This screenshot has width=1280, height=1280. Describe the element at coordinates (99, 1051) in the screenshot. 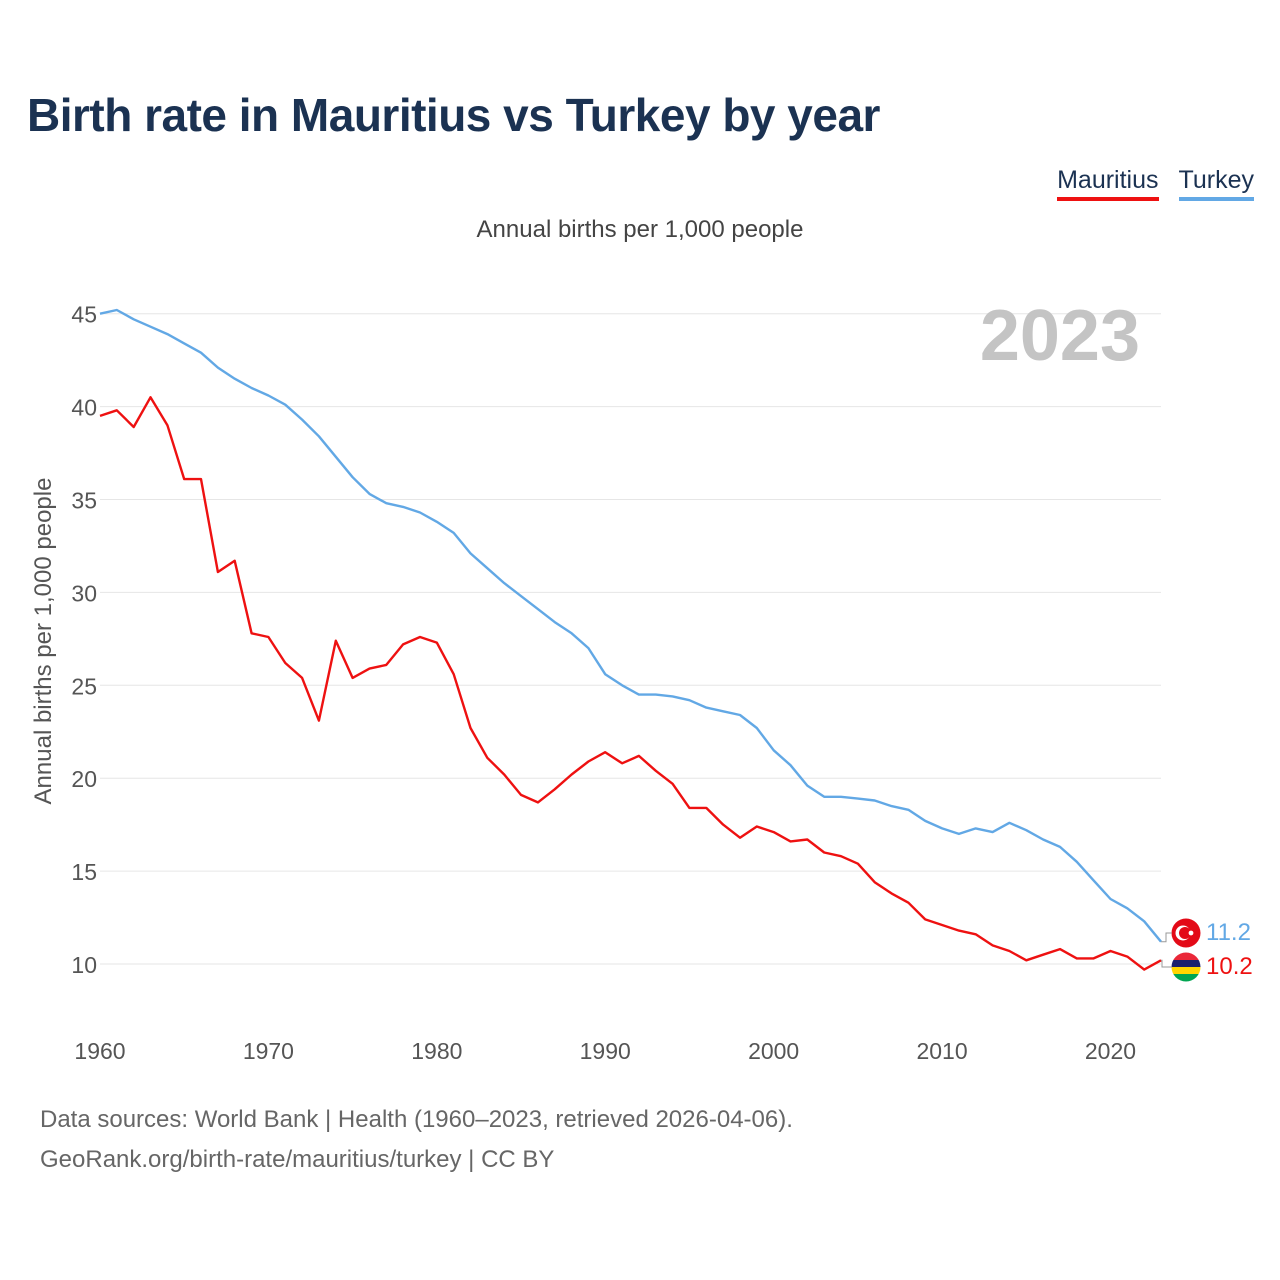

I see `x-tick-label-1960: 1960` at that location.